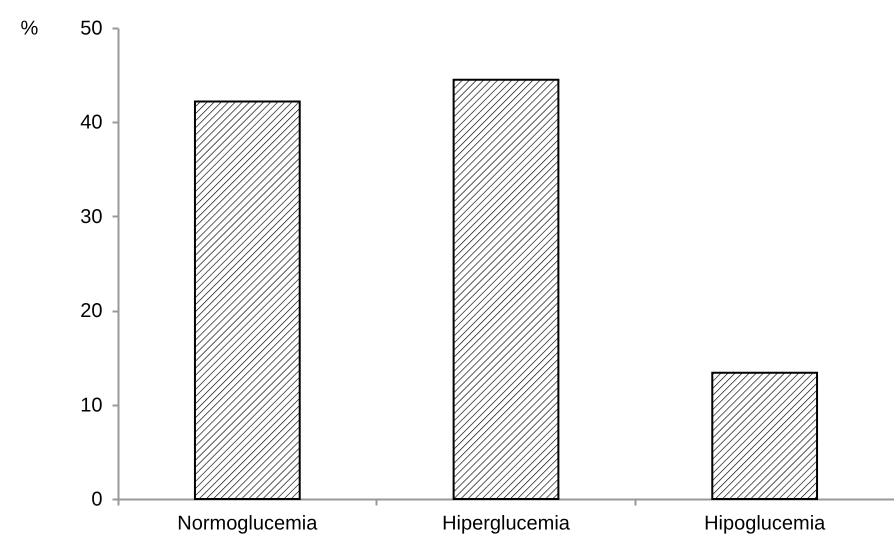 This screenshot has height=553, width=894. Describe the element at coordinates (96, 499) in the screenshot. I see `y-tick-label: 0` at that location.